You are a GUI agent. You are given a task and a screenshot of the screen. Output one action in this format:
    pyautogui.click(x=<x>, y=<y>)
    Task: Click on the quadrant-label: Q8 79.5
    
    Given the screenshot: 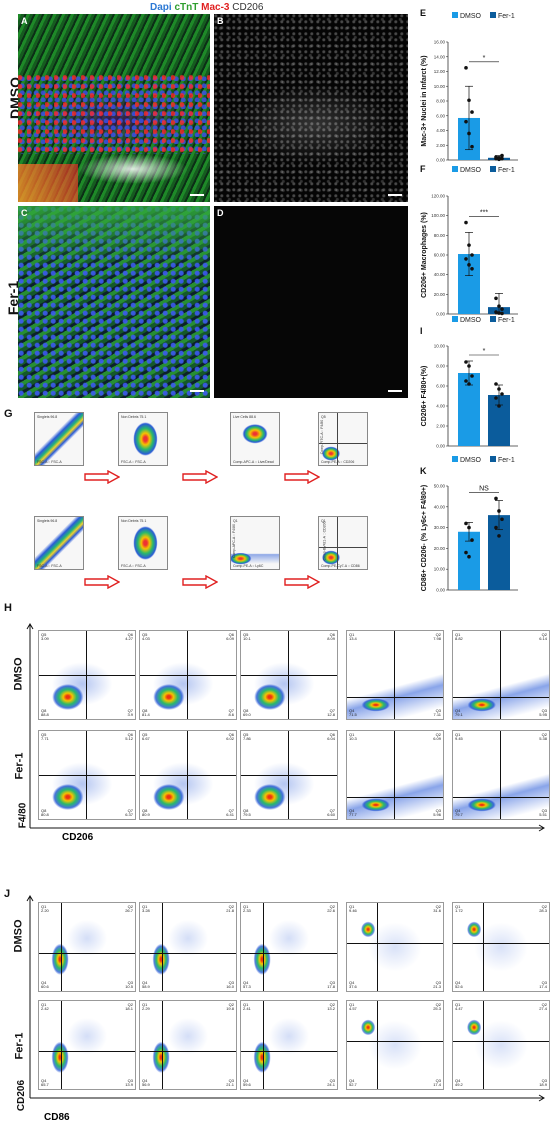 What is the action you would take?
    pyautogui.click(x=247, y=813)
    